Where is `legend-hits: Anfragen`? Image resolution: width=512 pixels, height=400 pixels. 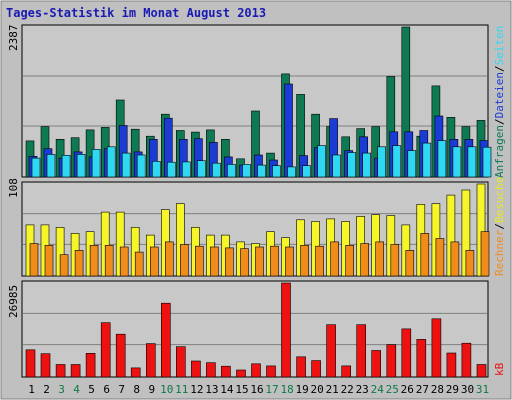
legend-hits: Anfragen is located at coordinates (499, 151).